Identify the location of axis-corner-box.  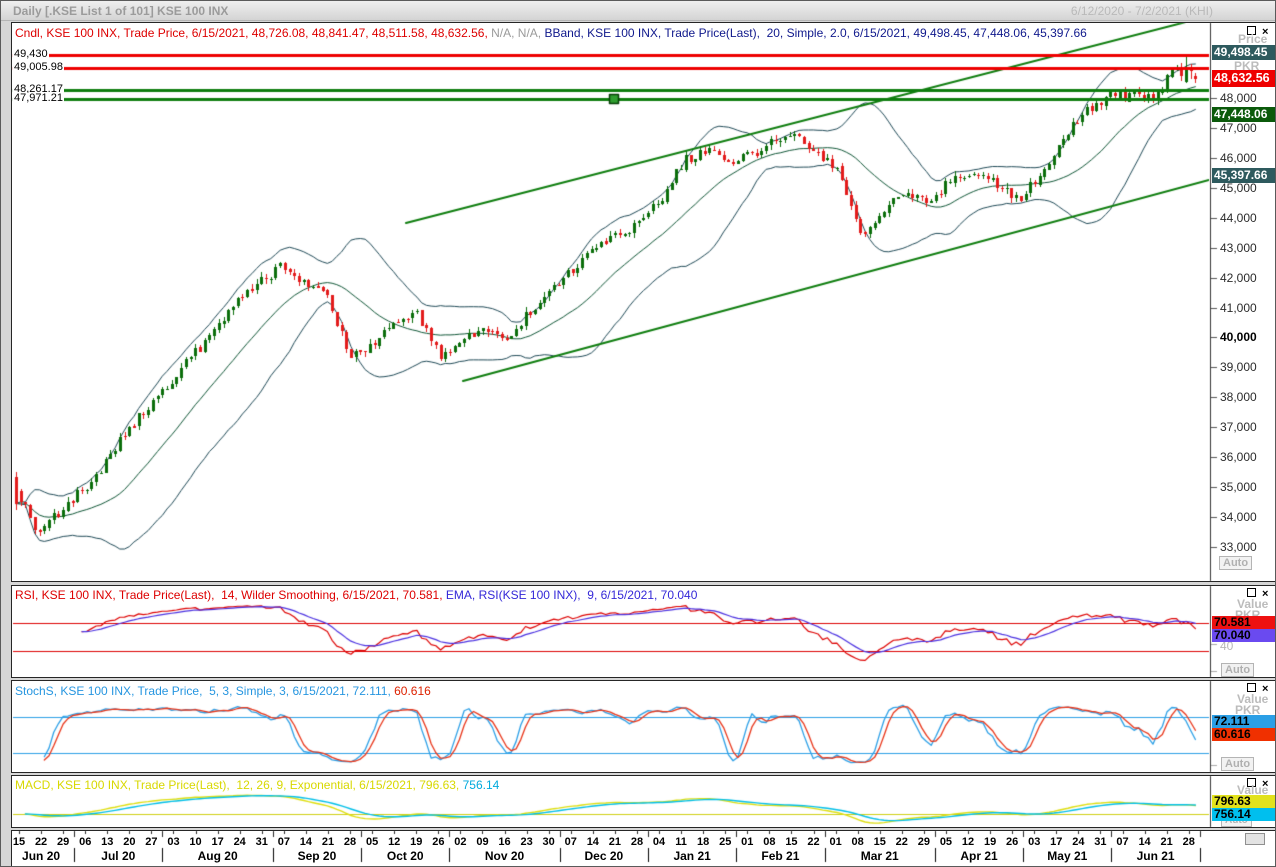
(1255, 839).